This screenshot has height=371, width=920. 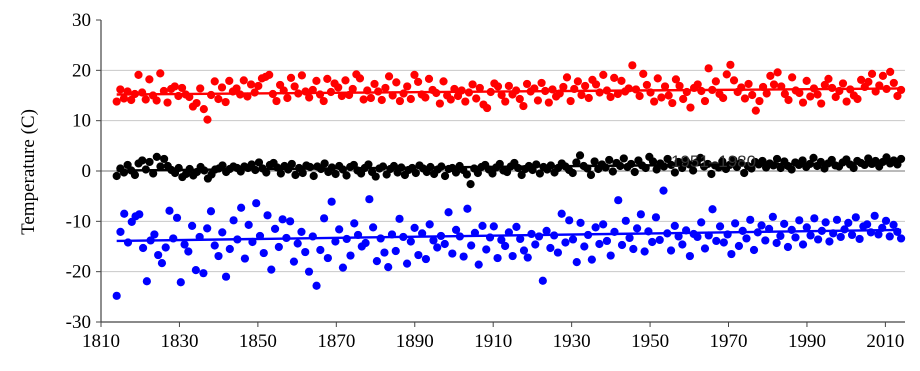 What do you see at coordinates (713, 161) in the screenshot?
I see `chart-annotation: 1951–1980` at bounding box center [713, 161].